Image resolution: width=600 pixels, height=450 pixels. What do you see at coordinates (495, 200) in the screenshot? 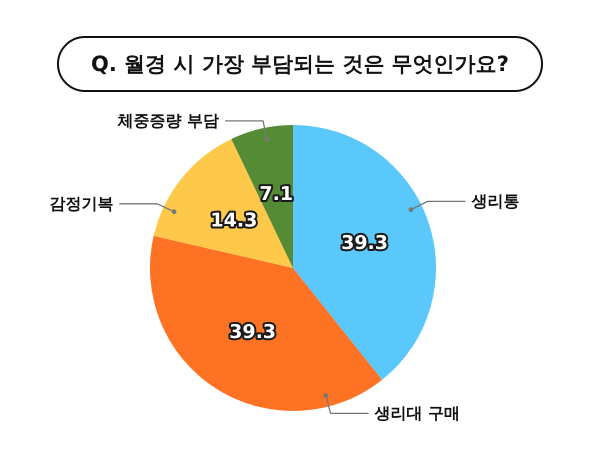
I see `slice-label: 생리통` at bounding box center [495, 200].